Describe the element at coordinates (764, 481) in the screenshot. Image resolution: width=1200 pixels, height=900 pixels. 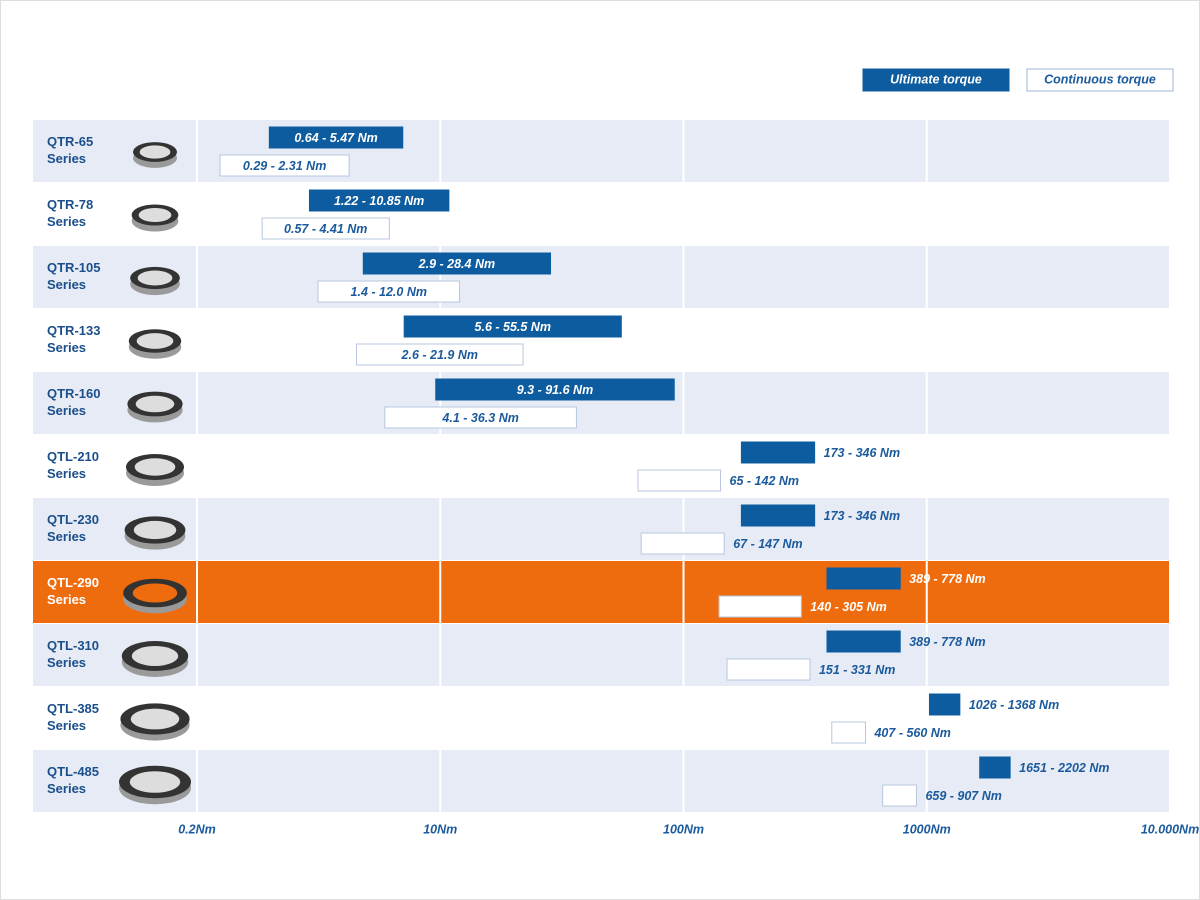
I see `value-label: 65 - 142 Nm` at that location.